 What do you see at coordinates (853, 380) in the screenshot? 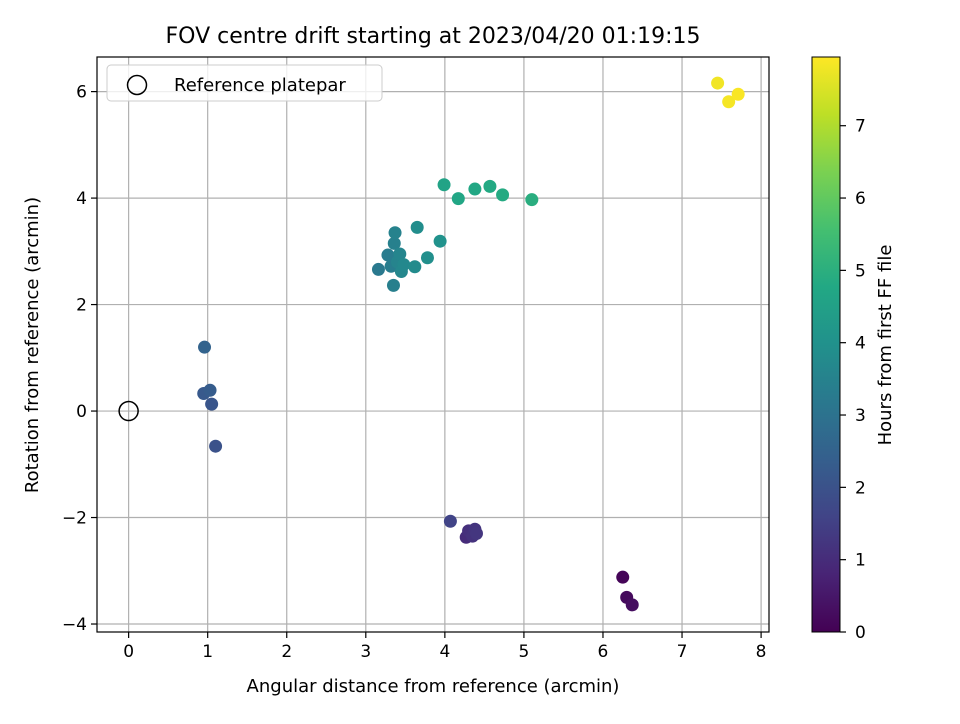
I see `colorbar-ticks: 0 1 2 3 4 5 6 7` at bounding box center [853, 380].